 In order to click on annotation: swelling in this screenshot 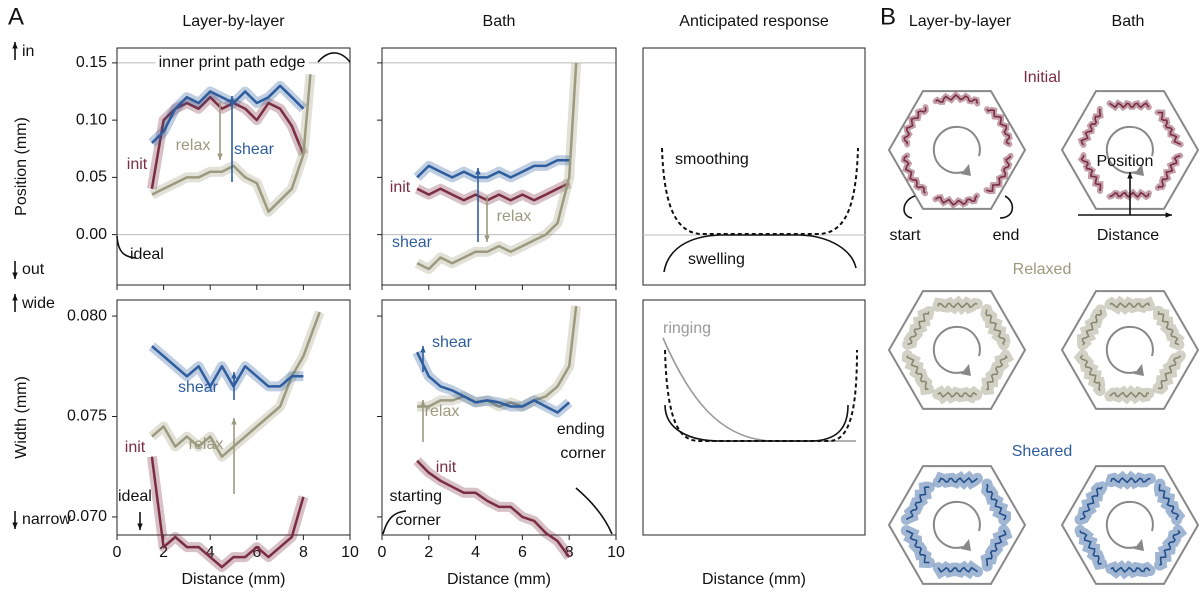, I will do `click(716, 259)`.